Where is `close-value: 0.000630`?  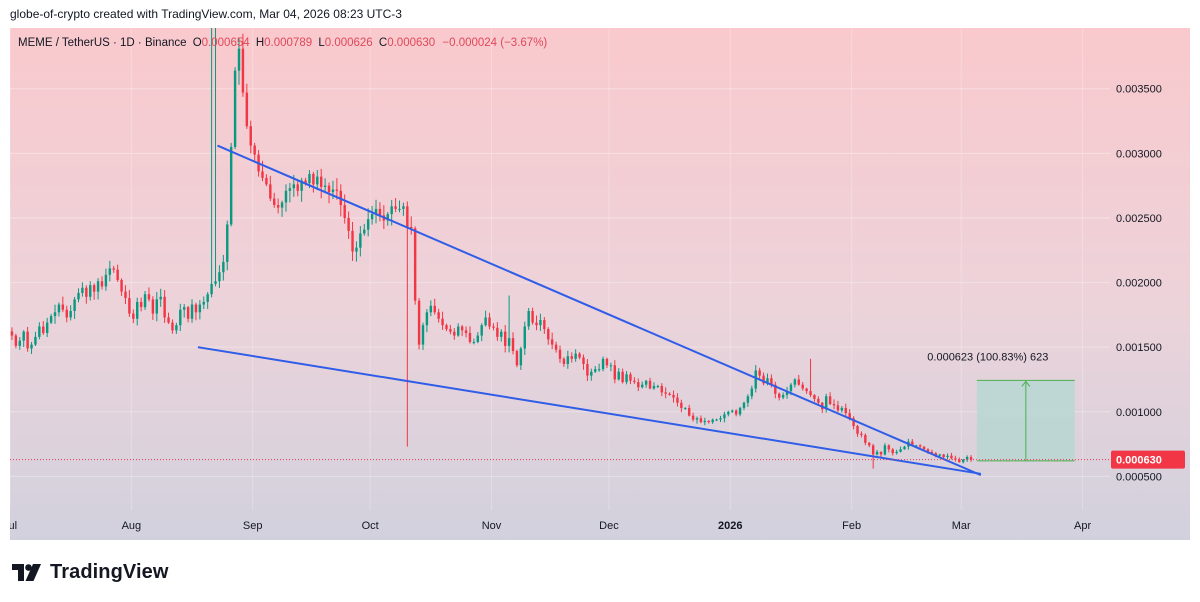 close-value: 0.000630 is located at coordinates (411, 43).